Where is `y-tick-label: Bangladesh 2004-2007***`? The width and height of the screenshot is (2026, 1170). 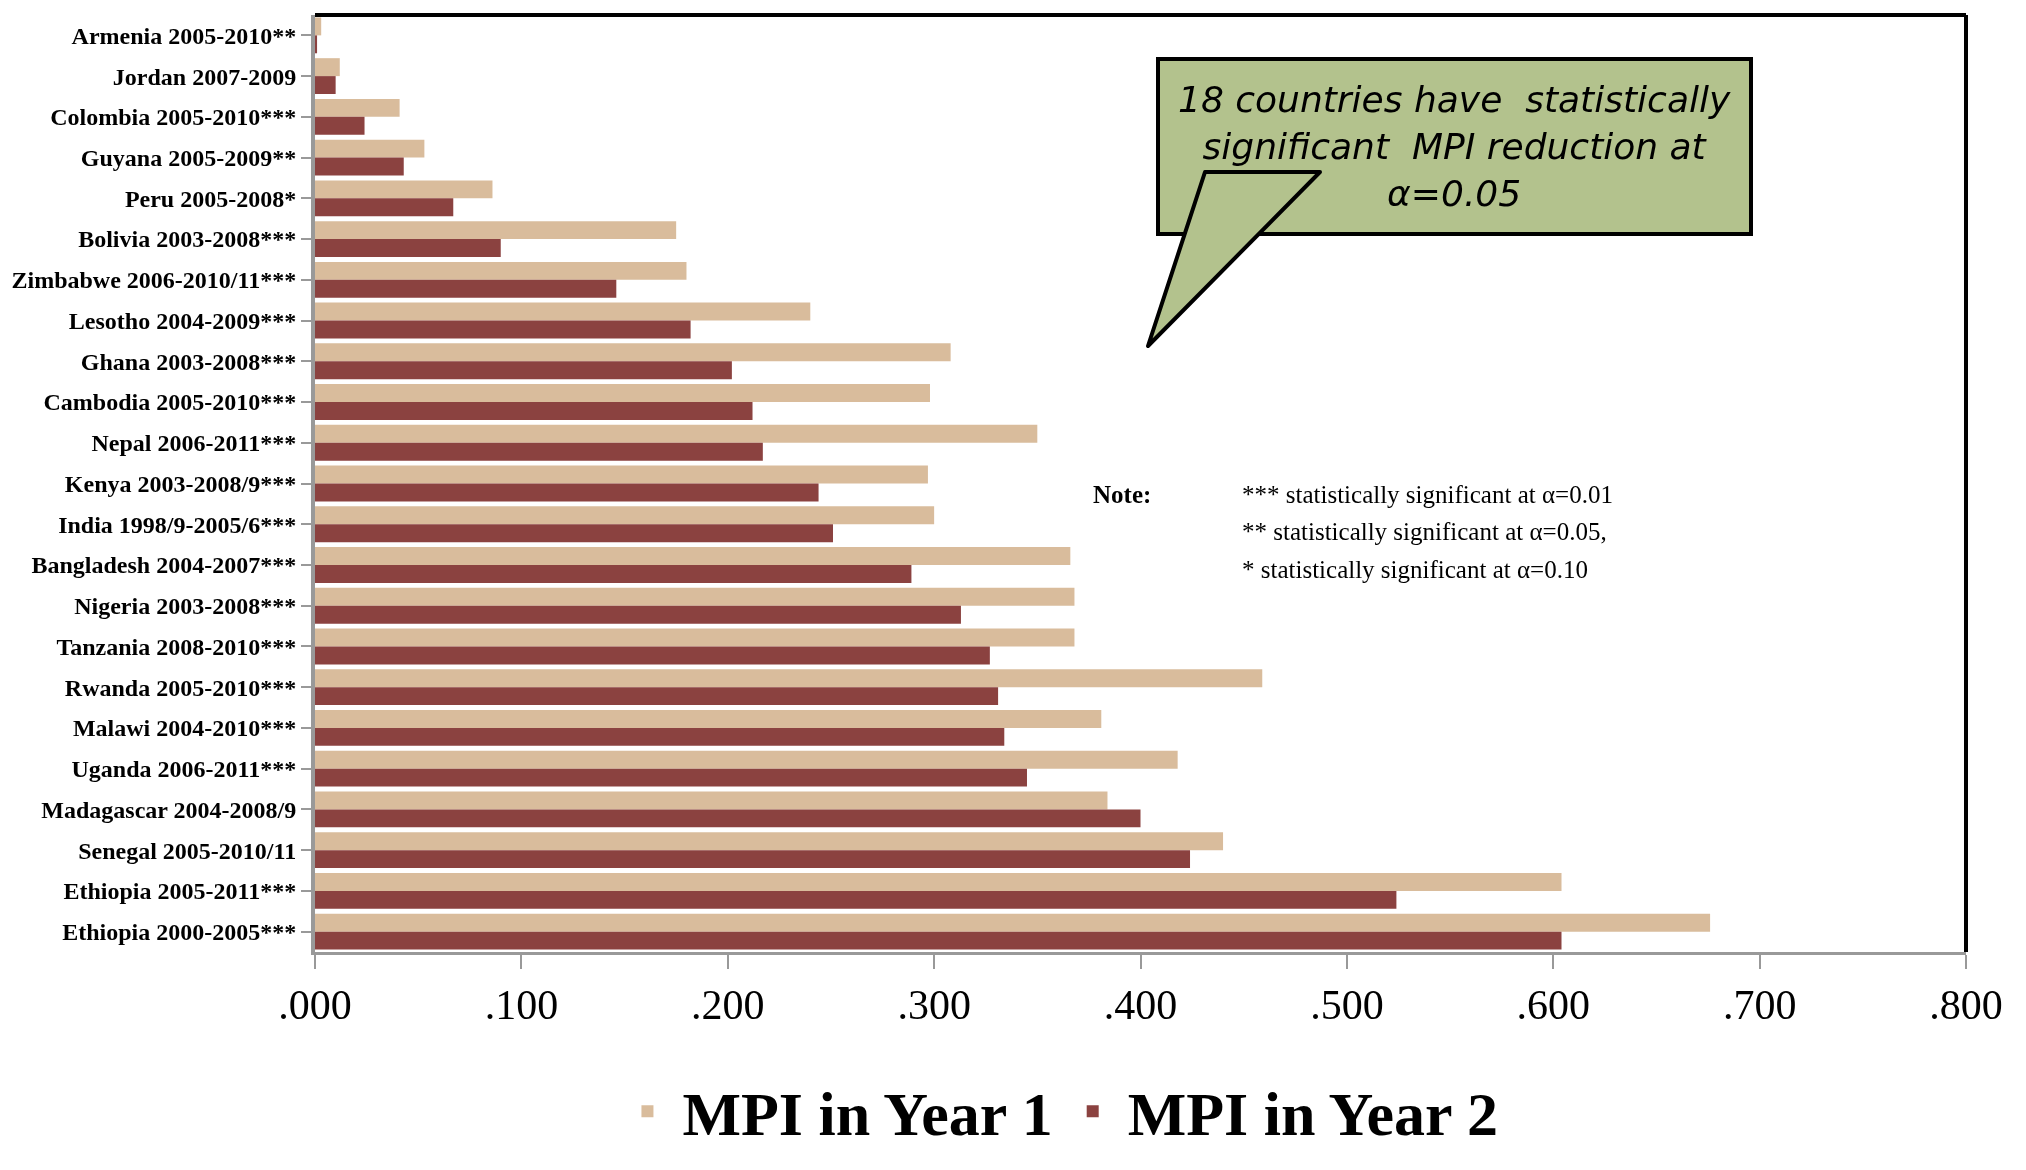
y-tick-label: Bangladesh 2004-2007*** is located at coordinates (164, 565).